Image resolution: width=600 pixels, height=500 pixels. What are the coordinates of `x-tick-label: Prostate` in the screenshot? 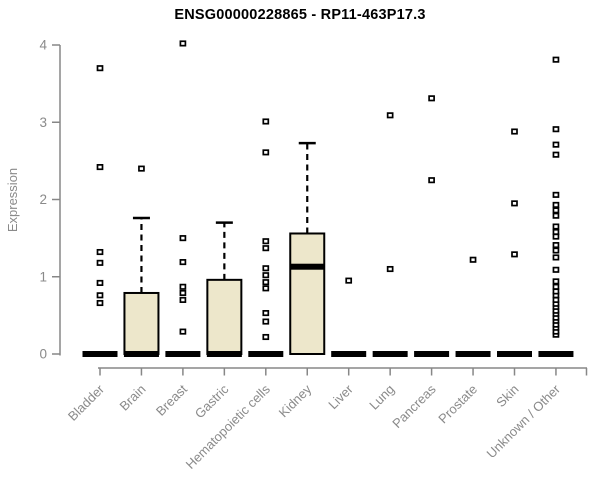 It's located at (457, 404).